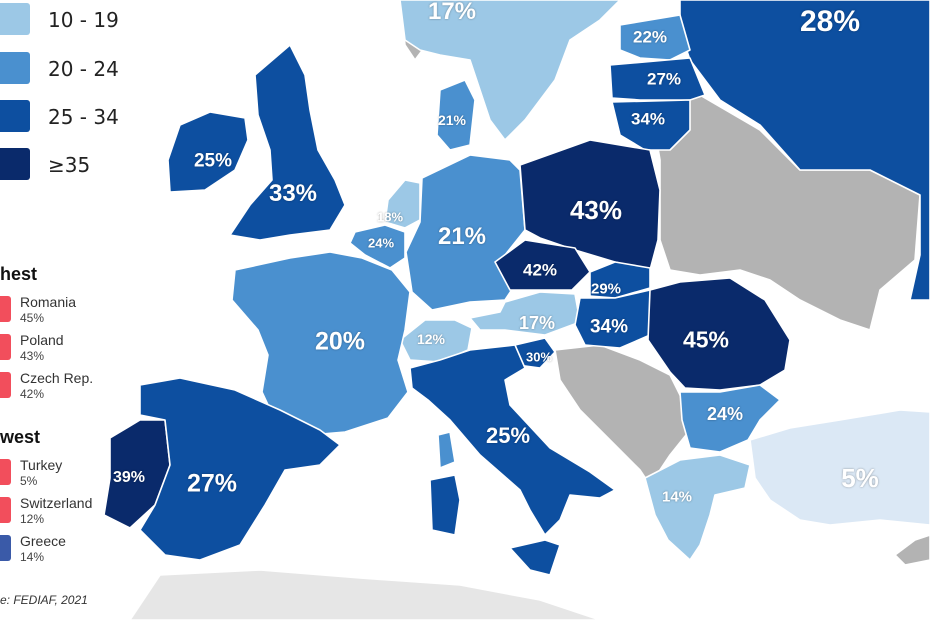 The image size is (930, 620). I want to click on italy-shape, so click(512, 440).